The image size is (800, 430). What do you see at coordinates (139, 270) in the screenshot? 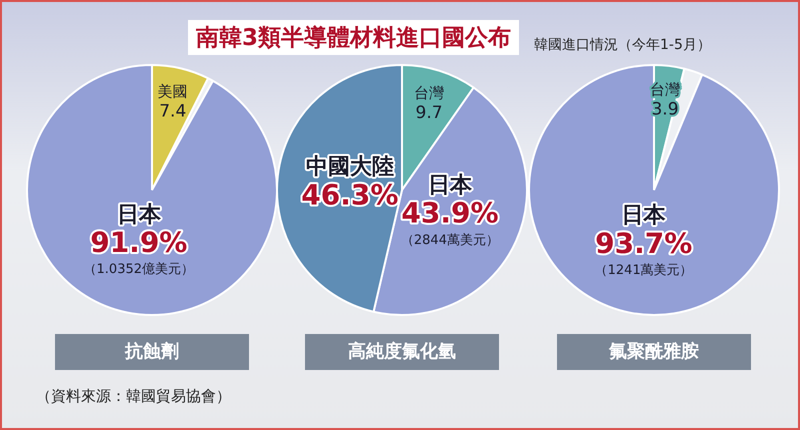
I see `text: （1.0352億美元）` at bounding box center [139, 270].